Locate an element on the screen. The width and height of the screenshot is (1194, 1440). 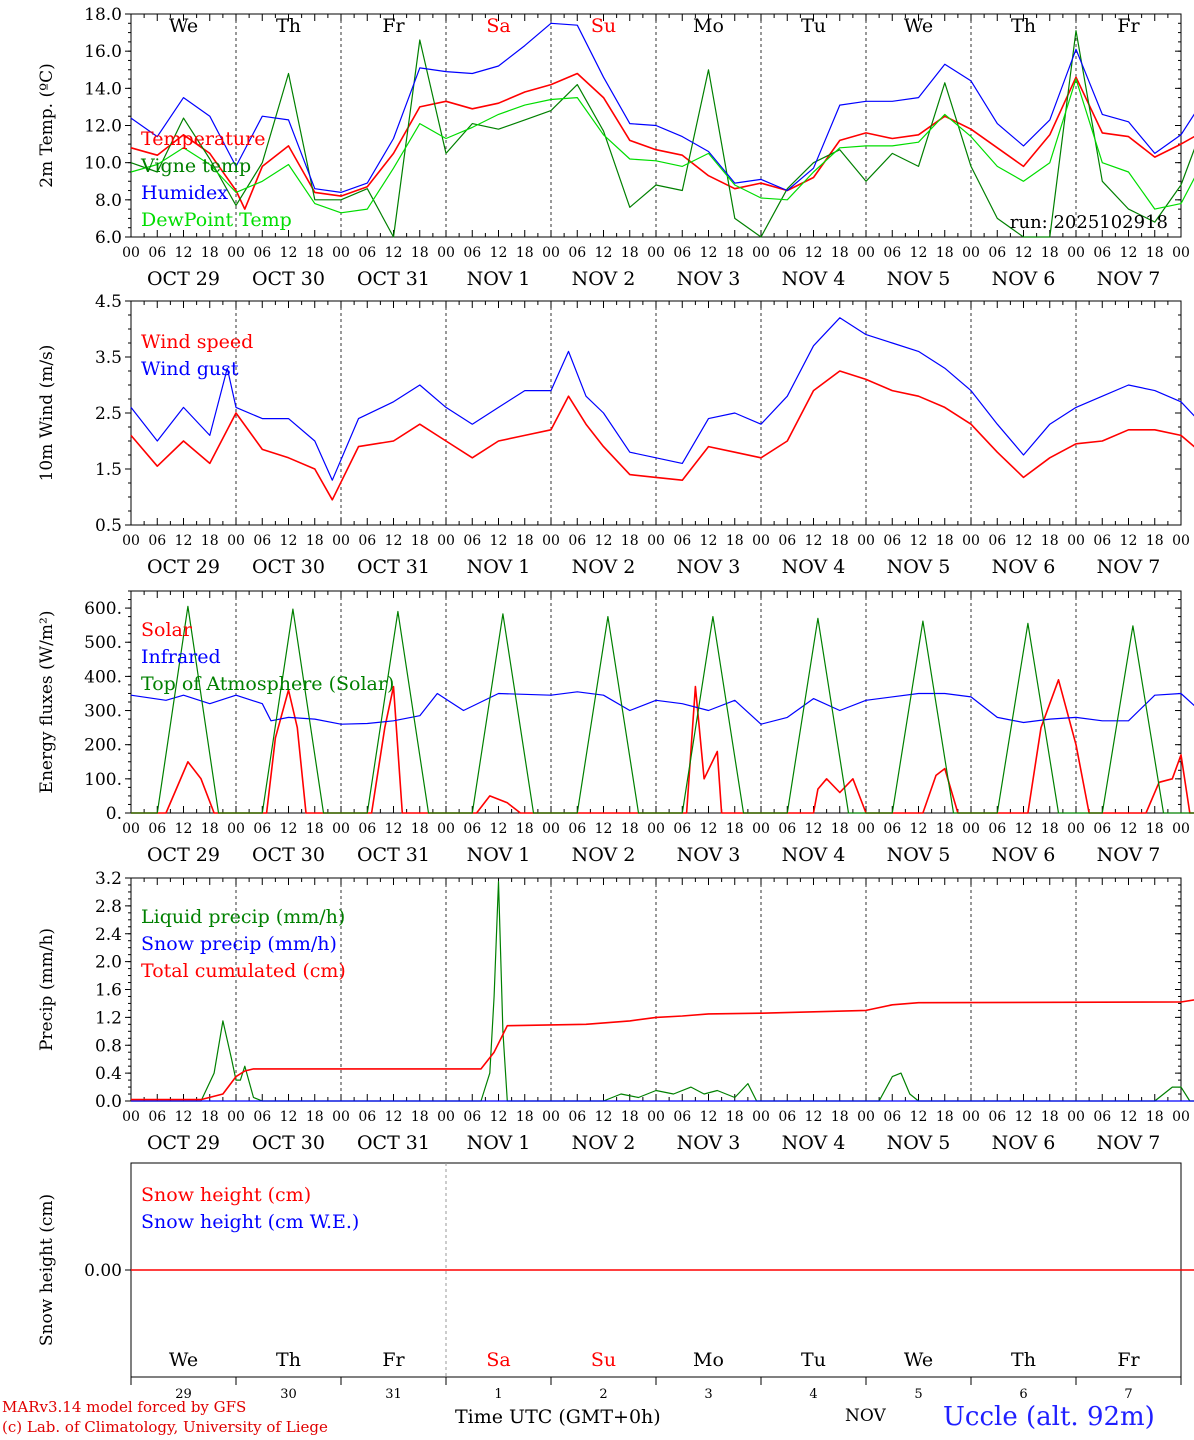
y-tick-label: 1.2 is located at coordinates (108, 1018).